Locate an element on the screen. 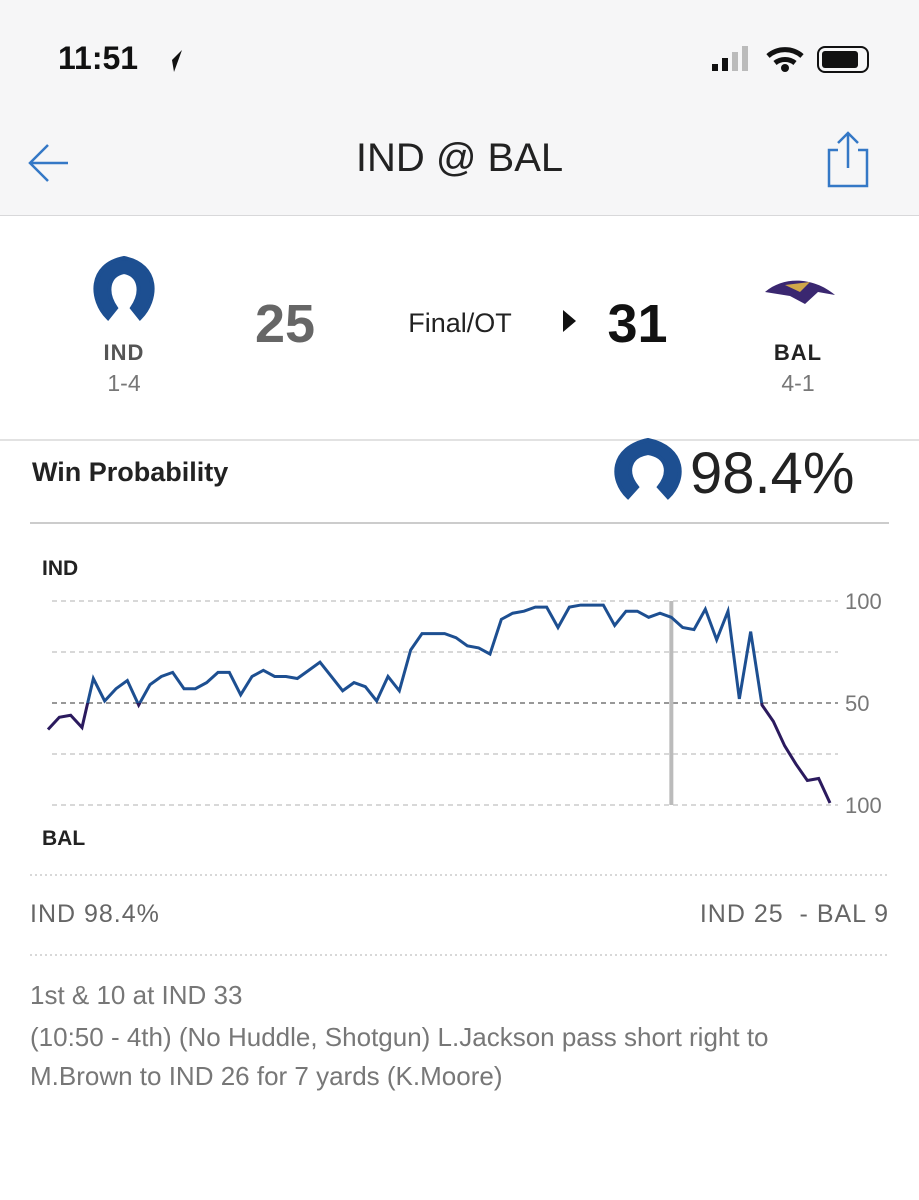 The image size is (919, 1200). game-status: Final/OT is located at coordinates (460, 323).